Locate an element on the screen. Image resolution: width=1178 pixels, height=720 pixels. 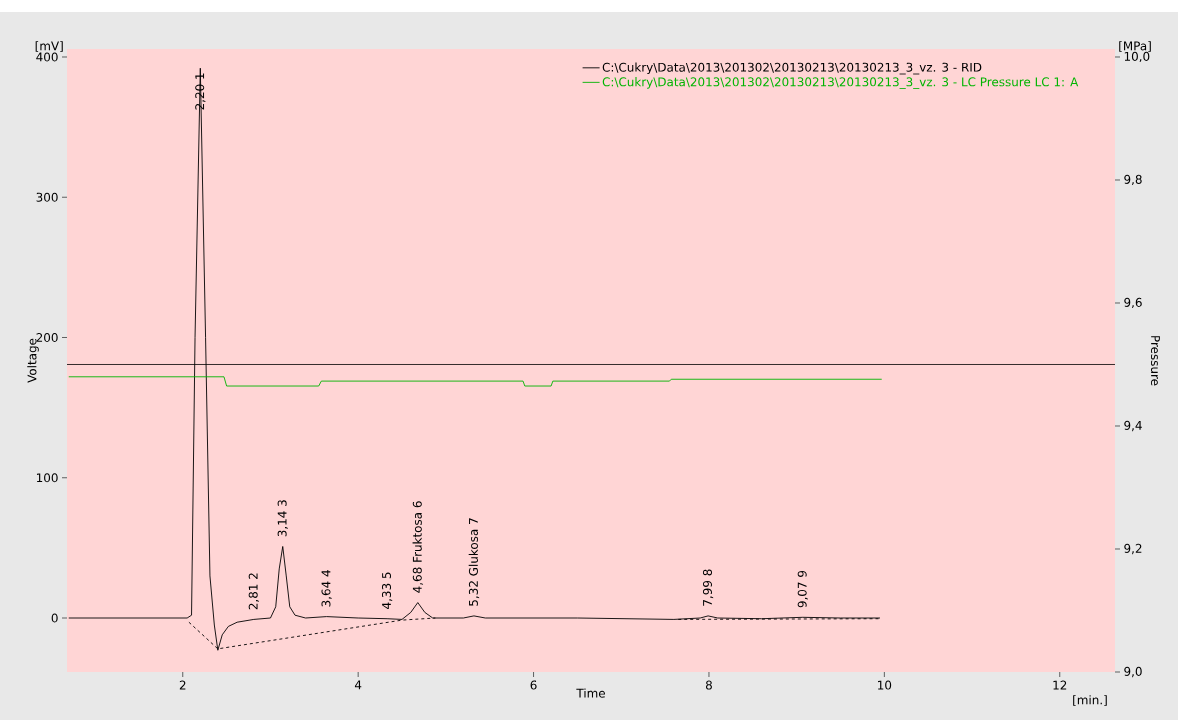
annotation: 2,20 1 is located at coordinates (200, 91).